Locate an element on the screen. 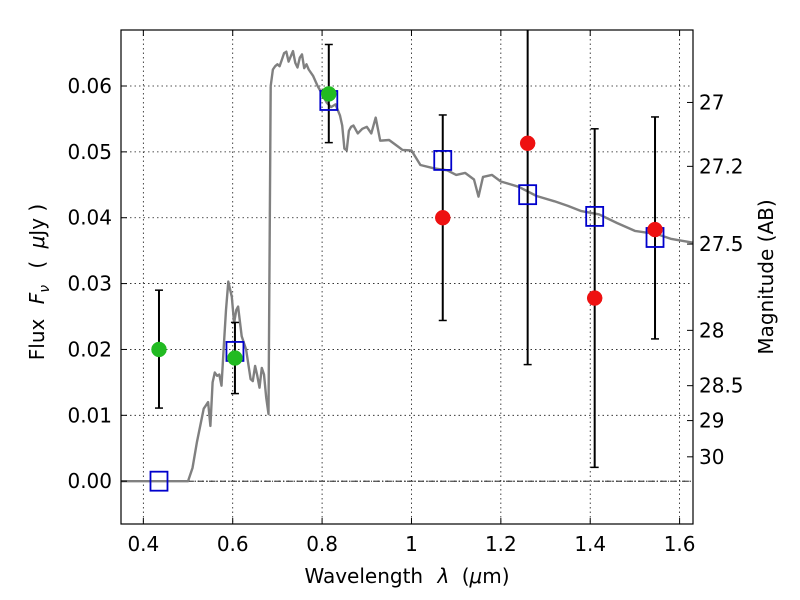  y2-tick-label: 28.5 is located at coordinates (721, 386).